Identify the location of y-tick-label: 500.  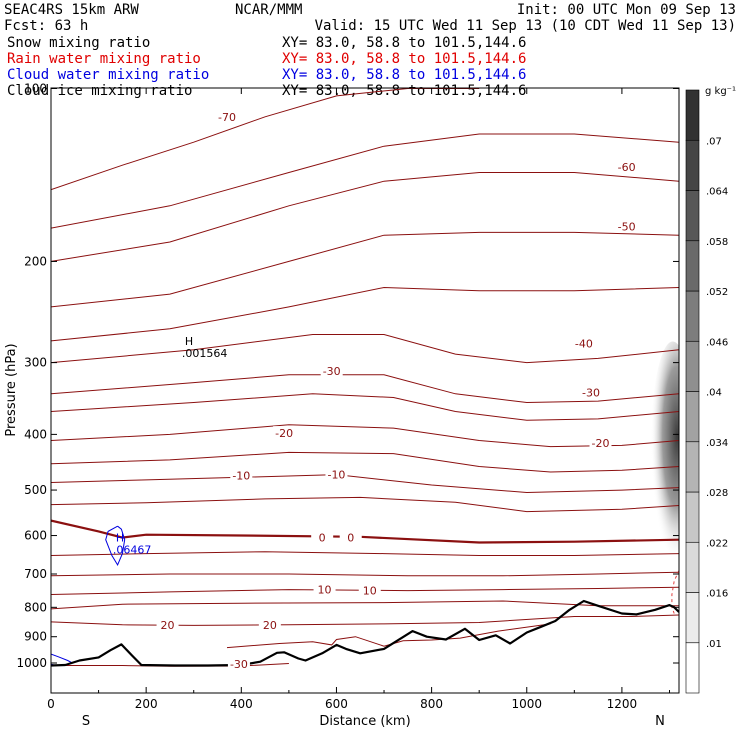
(35, 490).